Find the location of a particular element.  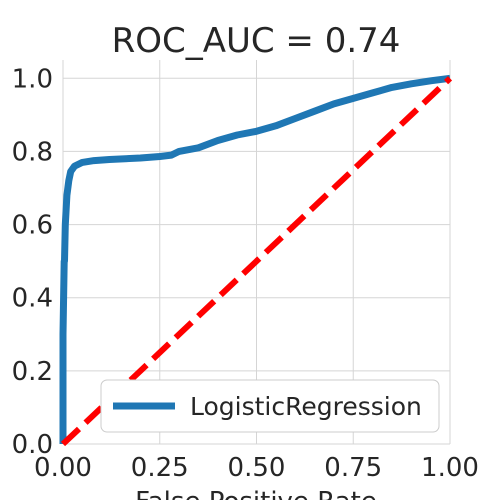

x-tick-label: 0.25 is located at coordinates (160, 468).